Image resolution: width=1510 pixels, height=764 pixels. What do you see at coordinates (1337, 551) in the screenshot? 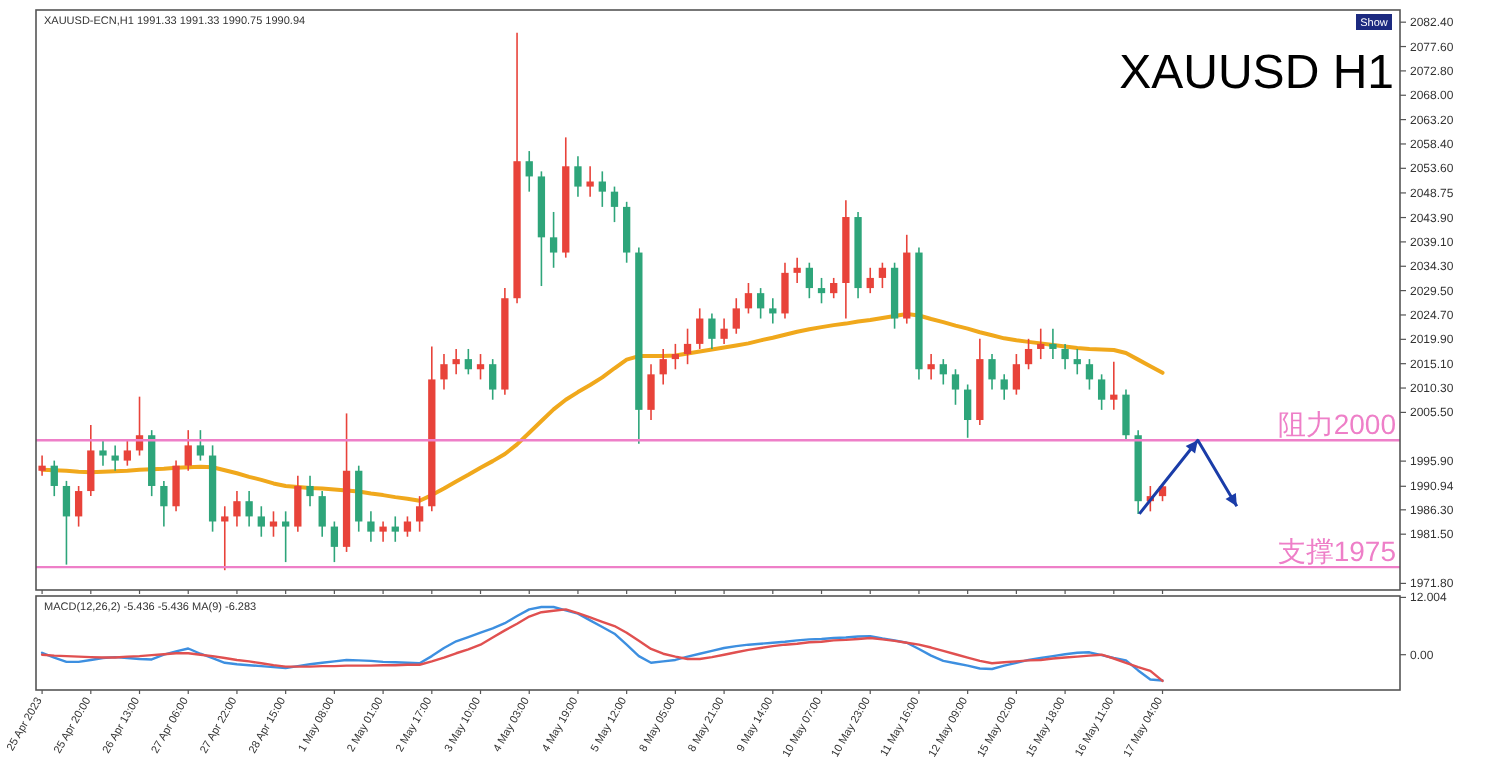
I see `ref-line-label: 支撑1975` at bounding box center [1337, 551].